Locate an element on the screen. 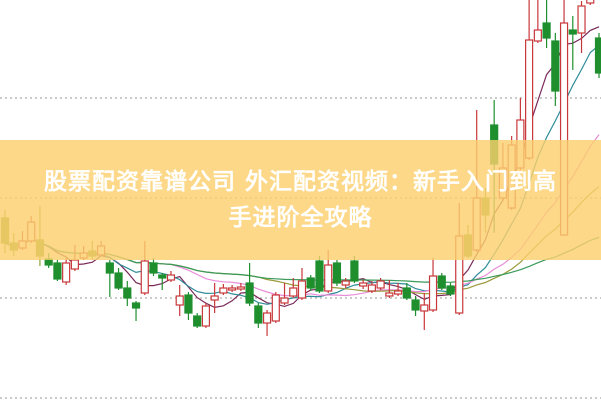  title-line-1: 股票配资靠谱公司 外汇配资视频：新手入门到高 is located at coordinates (300, 182).